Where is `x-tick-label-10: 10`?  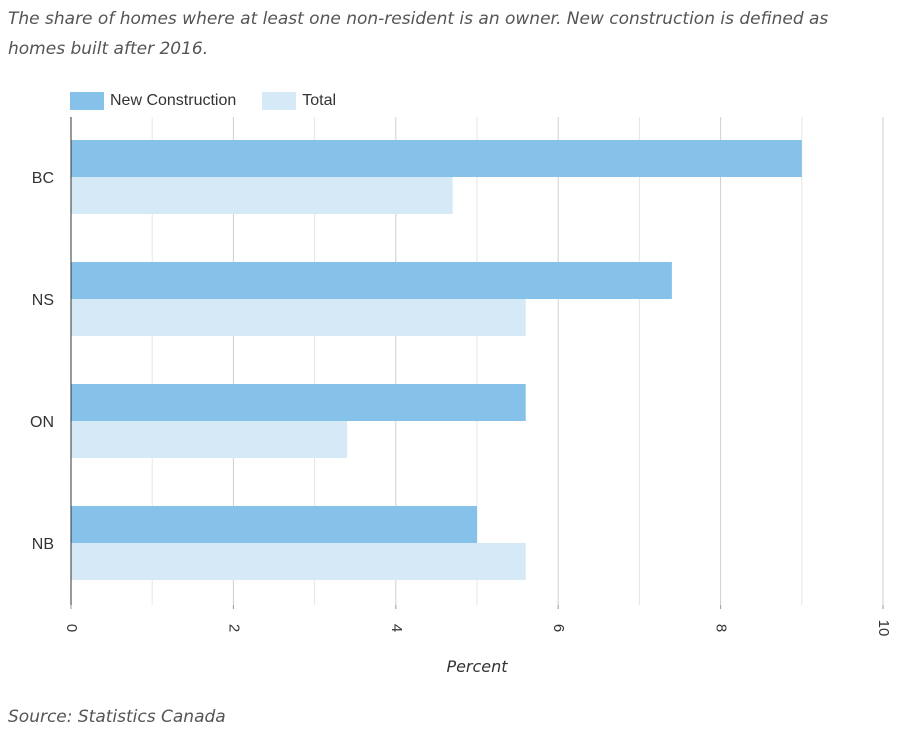 x-tick-label-10: 10 is located at coordinates (883, 628).